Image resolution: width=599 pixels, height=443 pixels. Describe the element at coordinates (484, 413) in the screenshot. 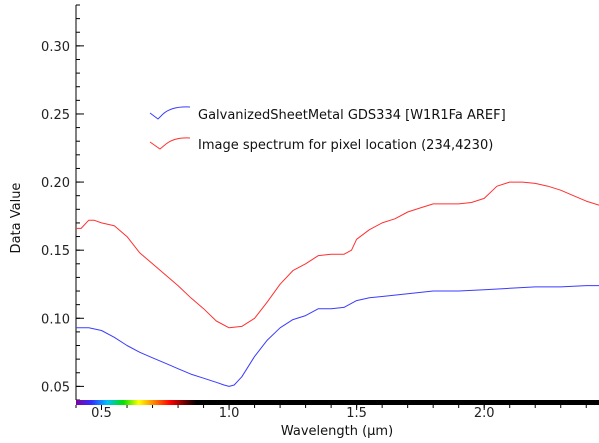

I see `x-tick-label: 2.0` at that location.